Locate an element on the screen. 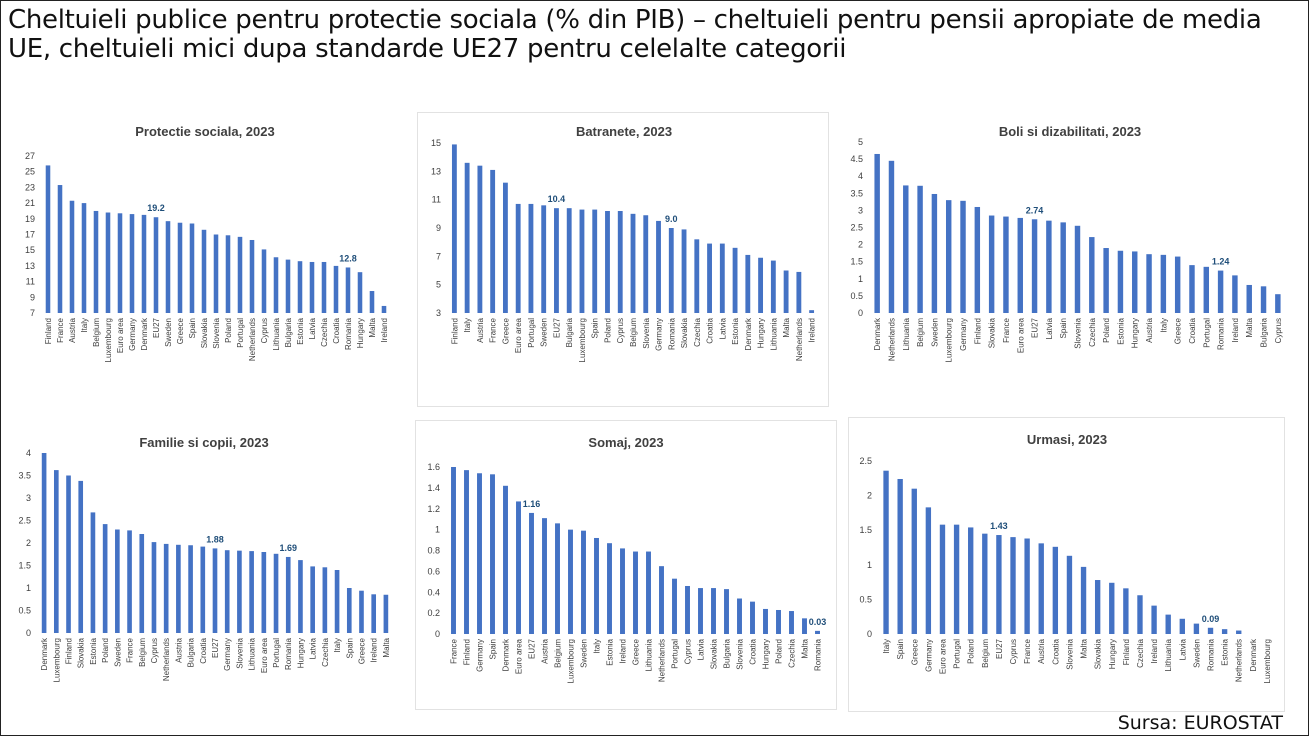 This screenshot has height=738, width=1311. x-tick-label: Poland is located at coordinates (779, 651).